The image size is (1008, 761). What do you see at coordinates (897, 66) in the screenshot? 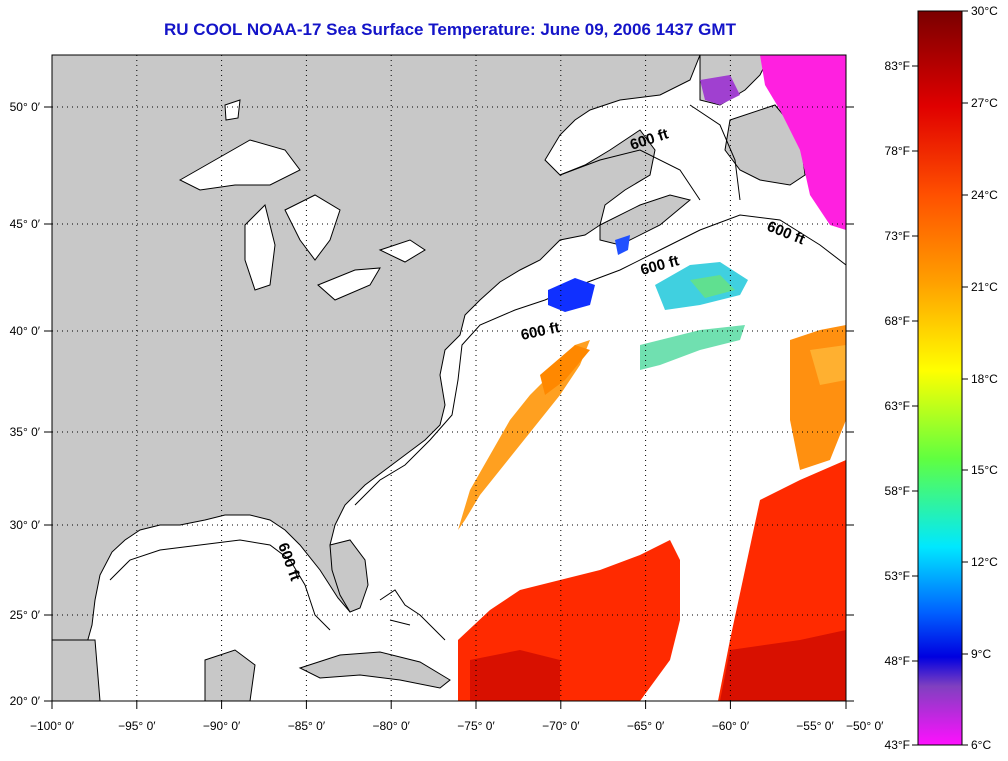
I see `fahrenheit-label: 83°F` at bounding box center [897, 66].